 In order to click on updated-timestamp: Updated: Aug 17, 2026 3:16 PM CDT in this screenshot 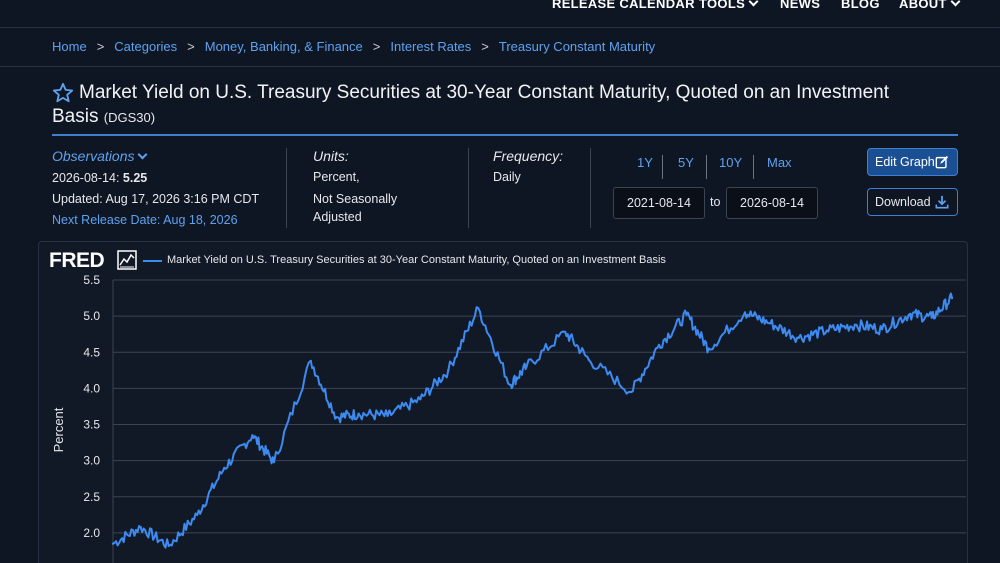, I will do `click(156, 199)`.